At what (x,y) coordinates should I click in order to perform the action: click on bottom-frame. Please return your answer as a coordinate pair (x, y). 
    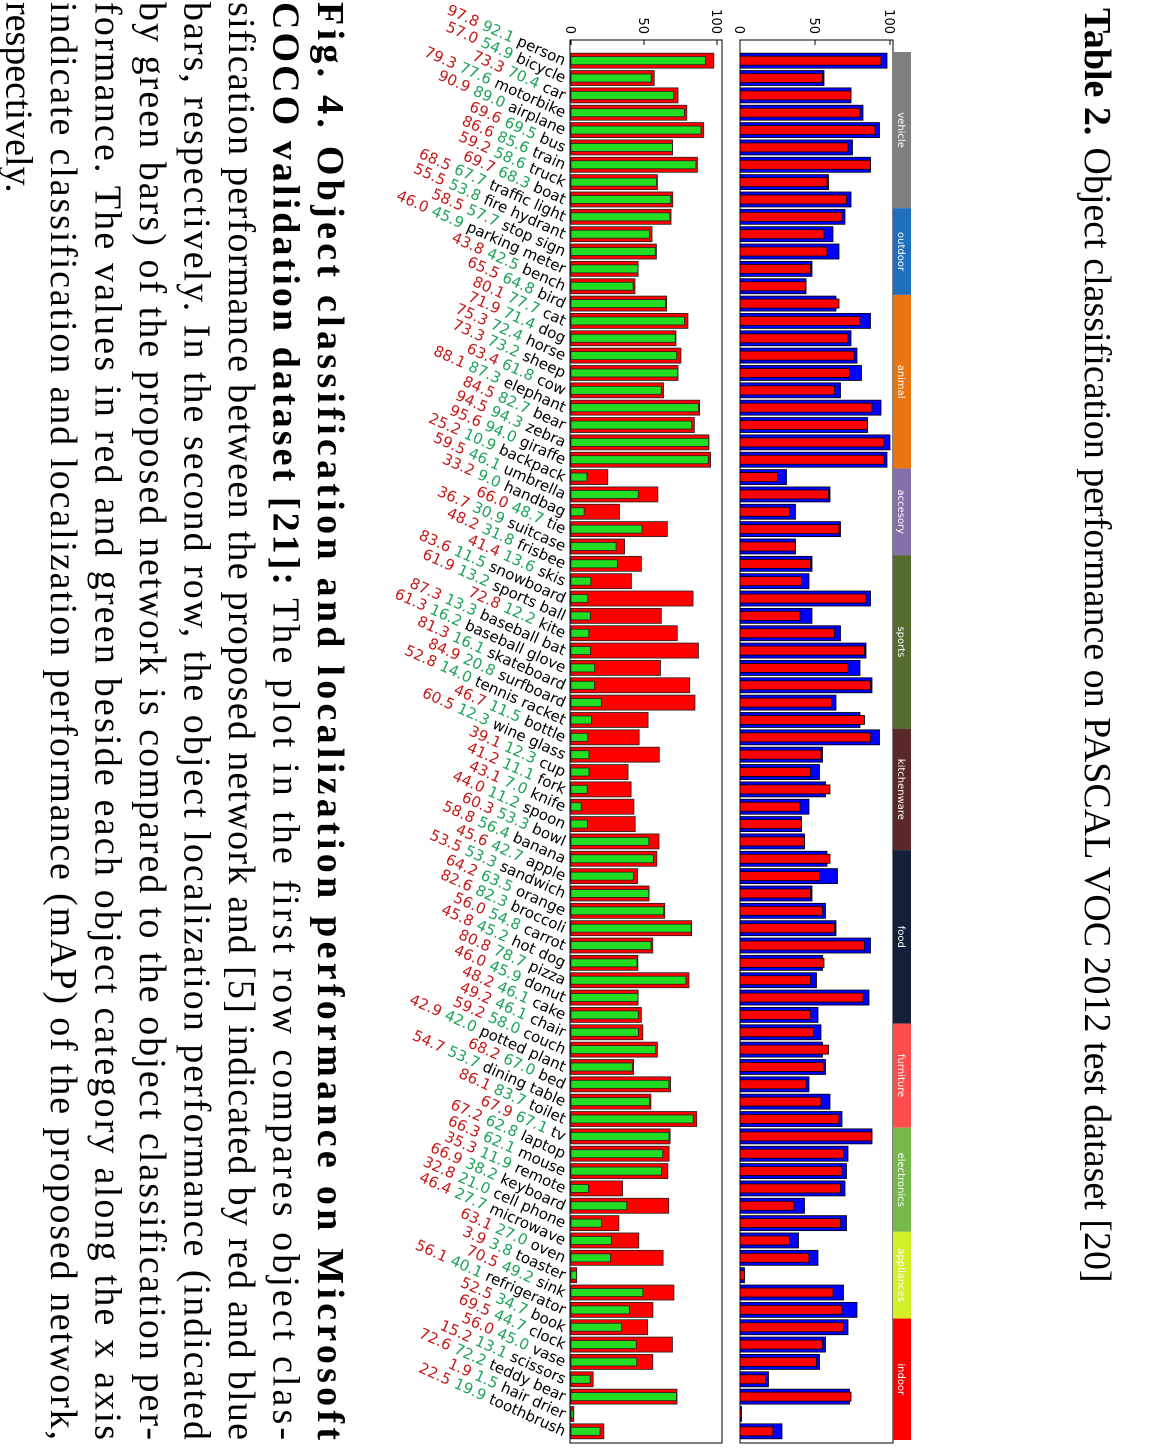
    Looking at the image, I should click on (646, 741).